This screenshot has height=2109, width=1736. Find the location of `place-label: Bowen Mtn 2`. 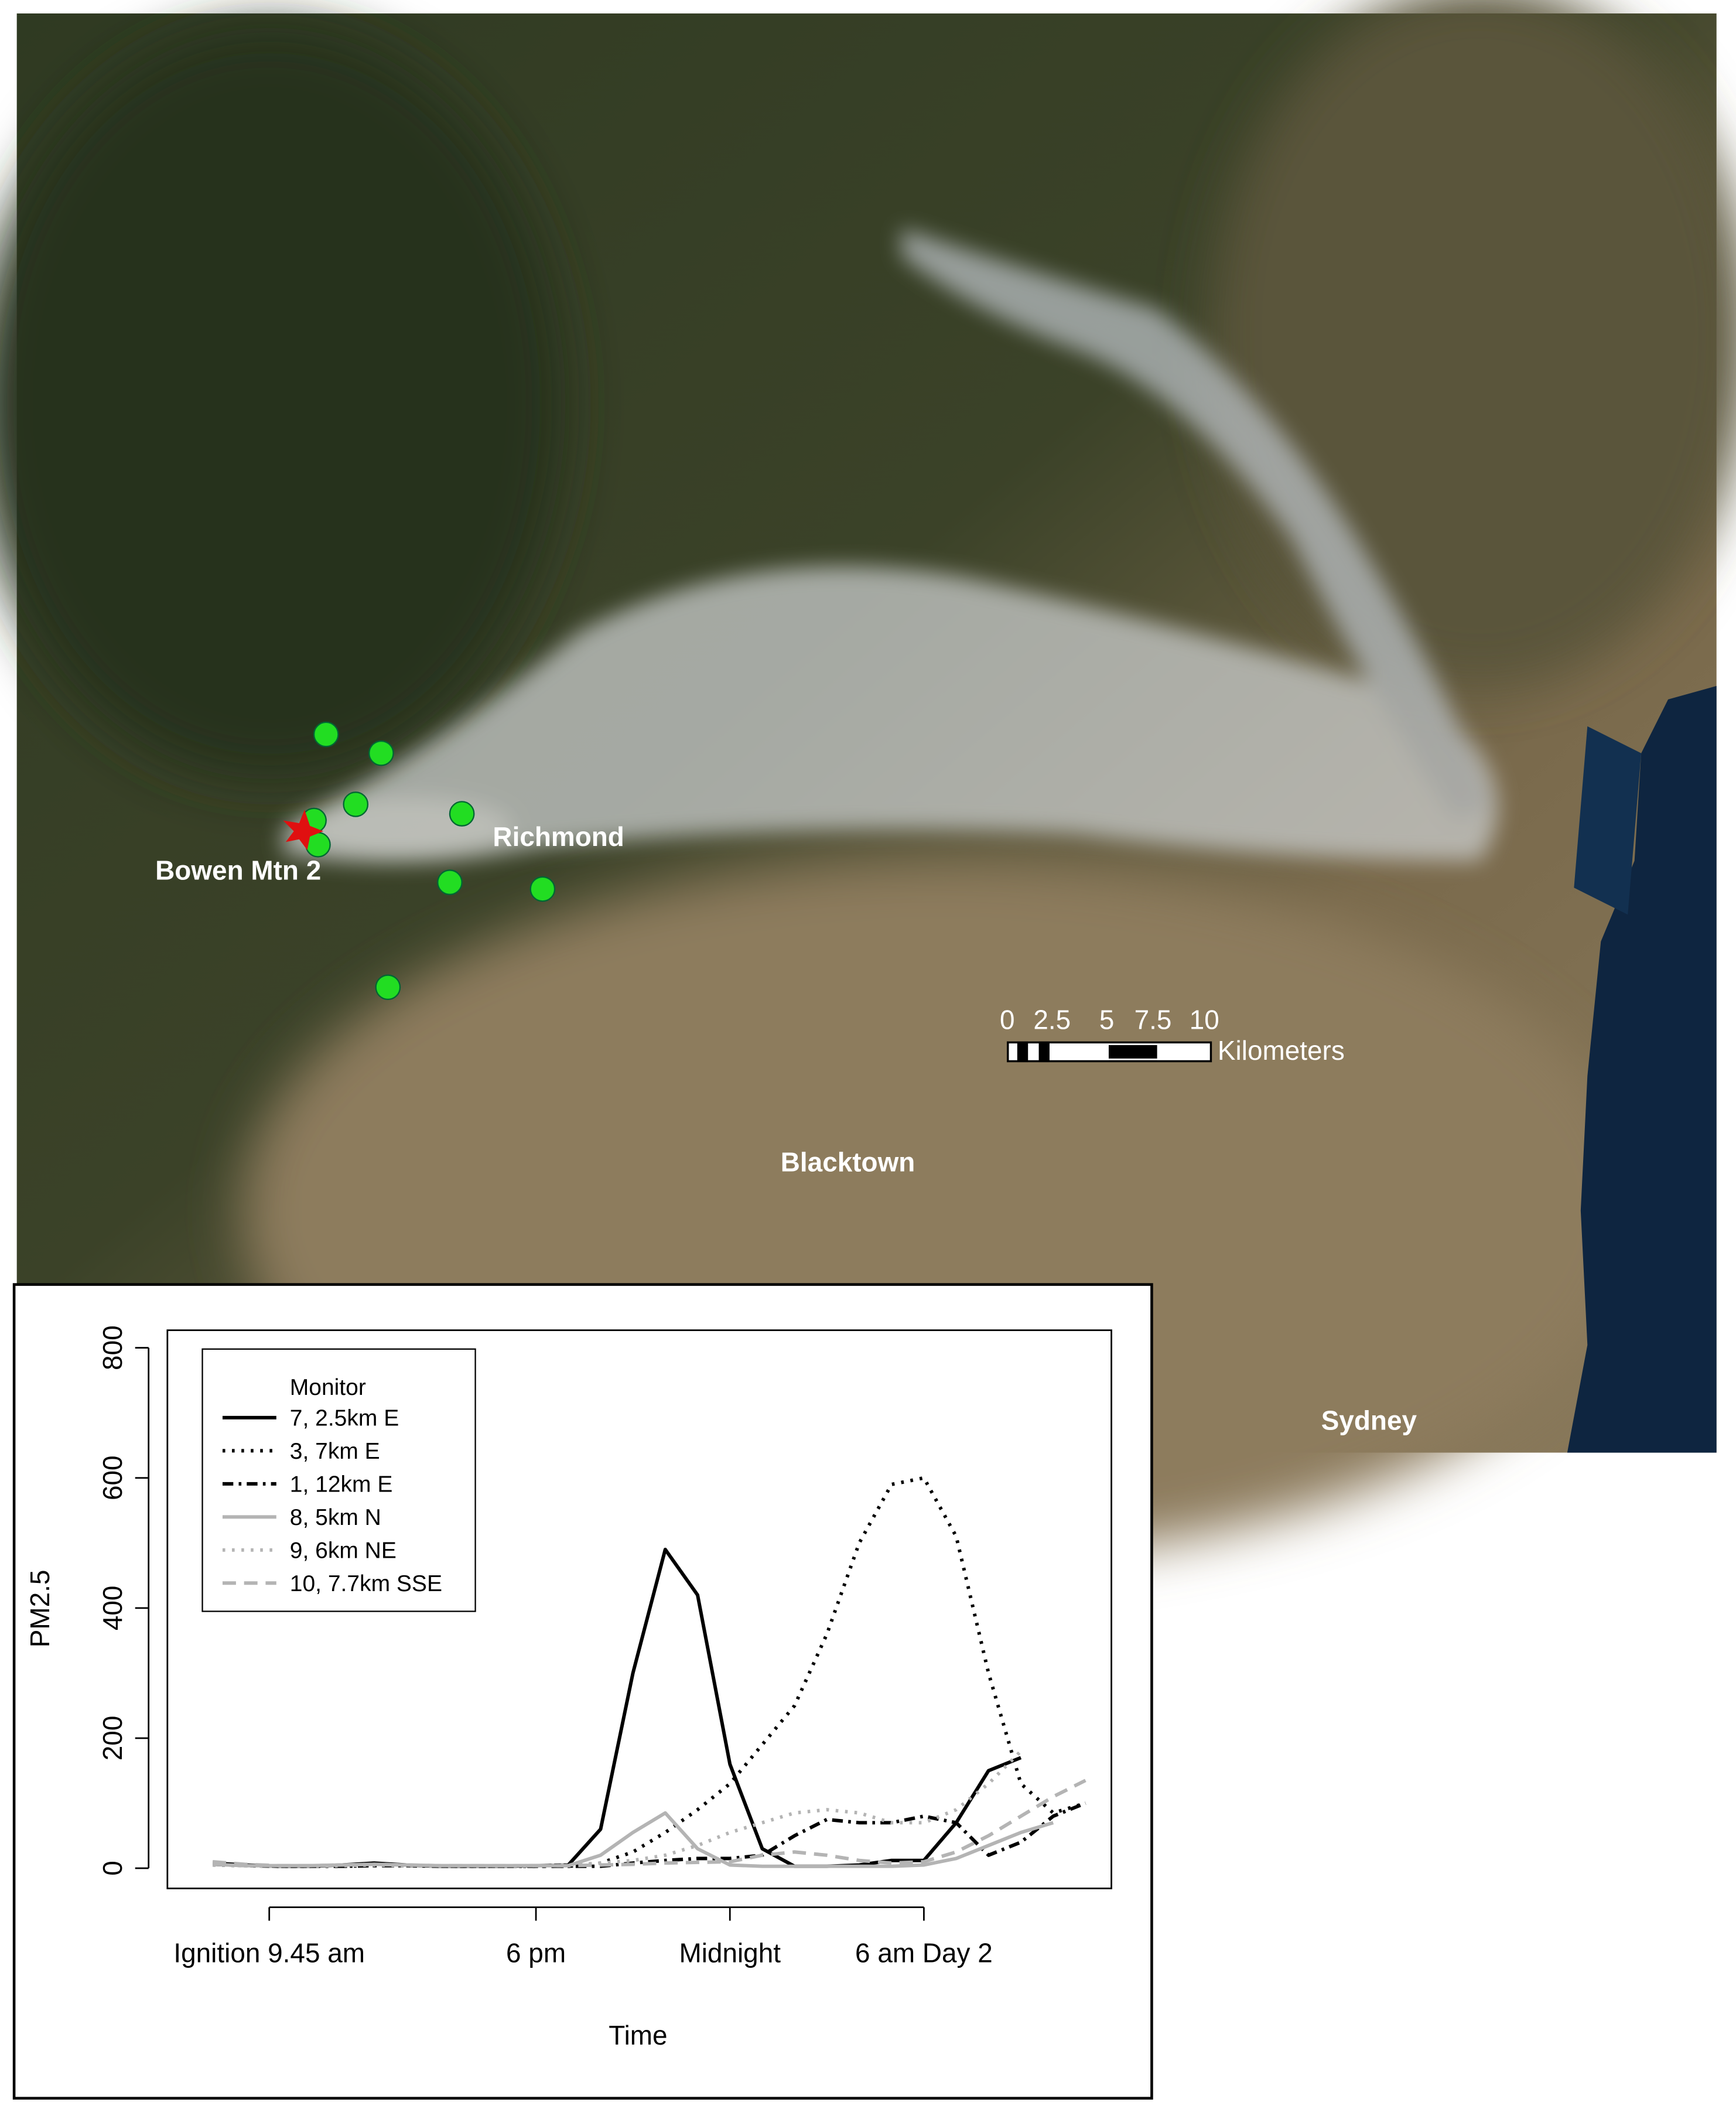

place-label: Bowen Mtn 2 is located at coordinates (238, 870).